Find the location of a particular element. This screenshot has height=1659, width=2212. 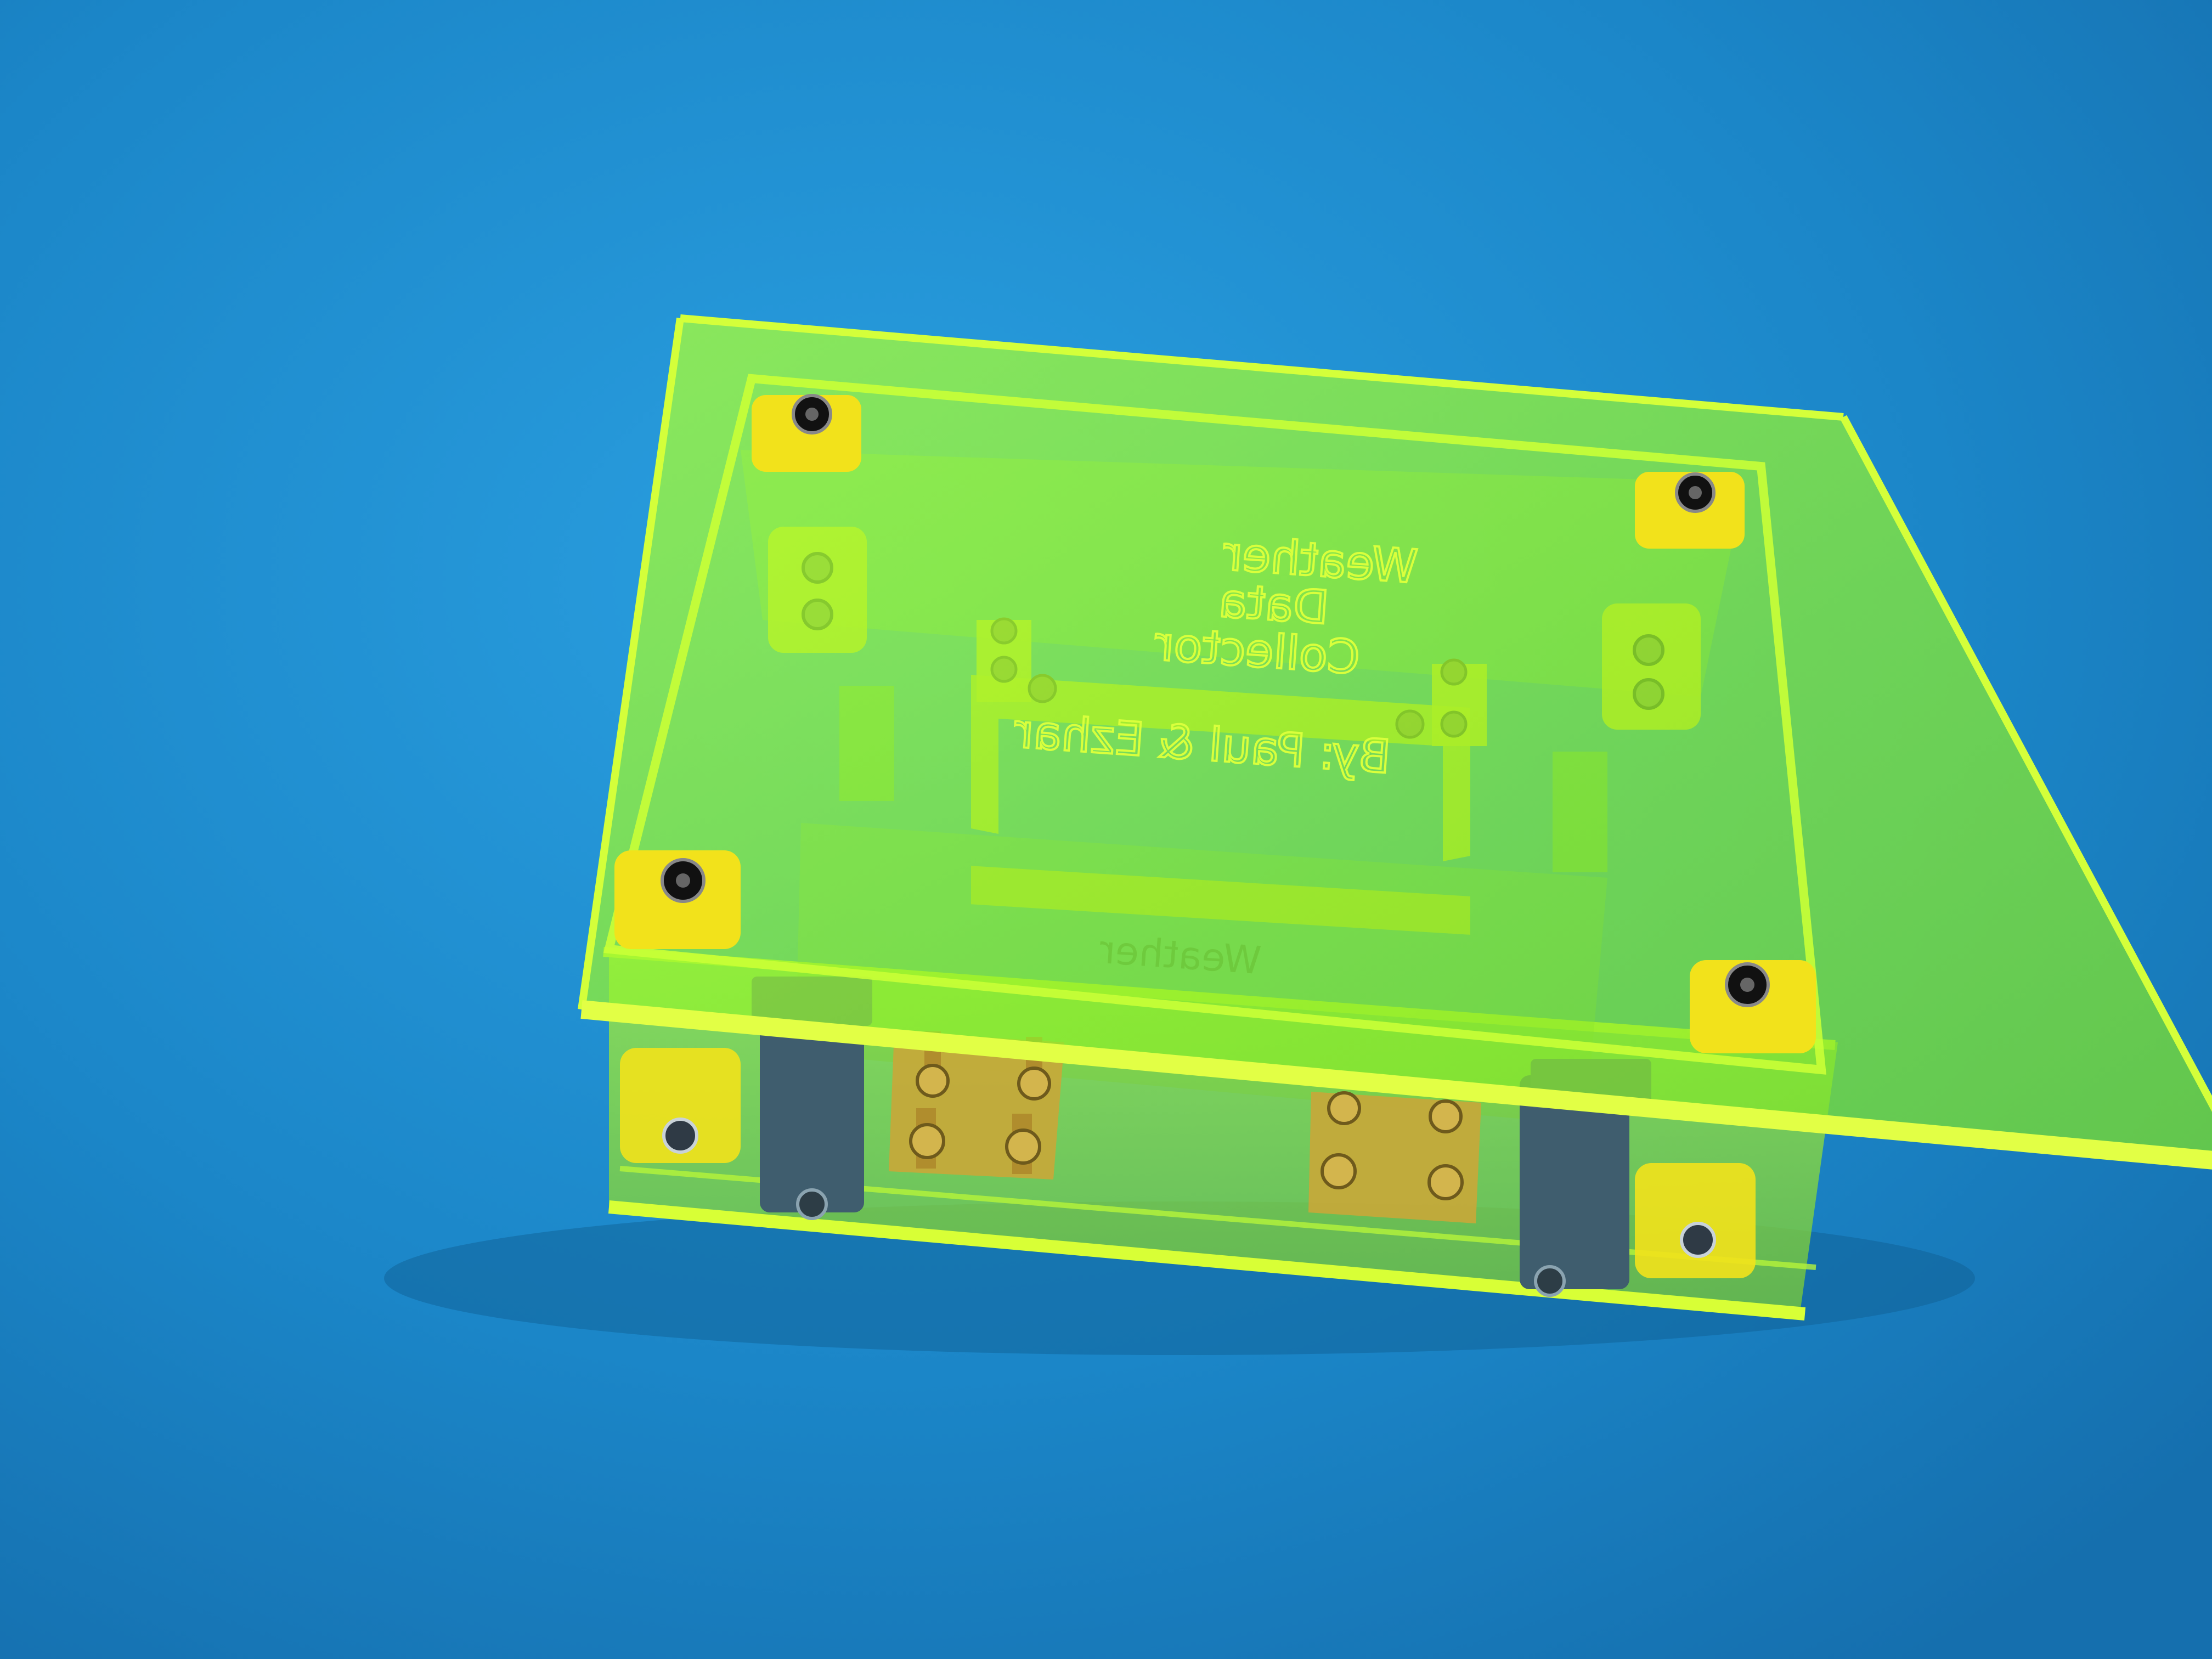

lid-edge-right is located at coordinates (2026, 763).